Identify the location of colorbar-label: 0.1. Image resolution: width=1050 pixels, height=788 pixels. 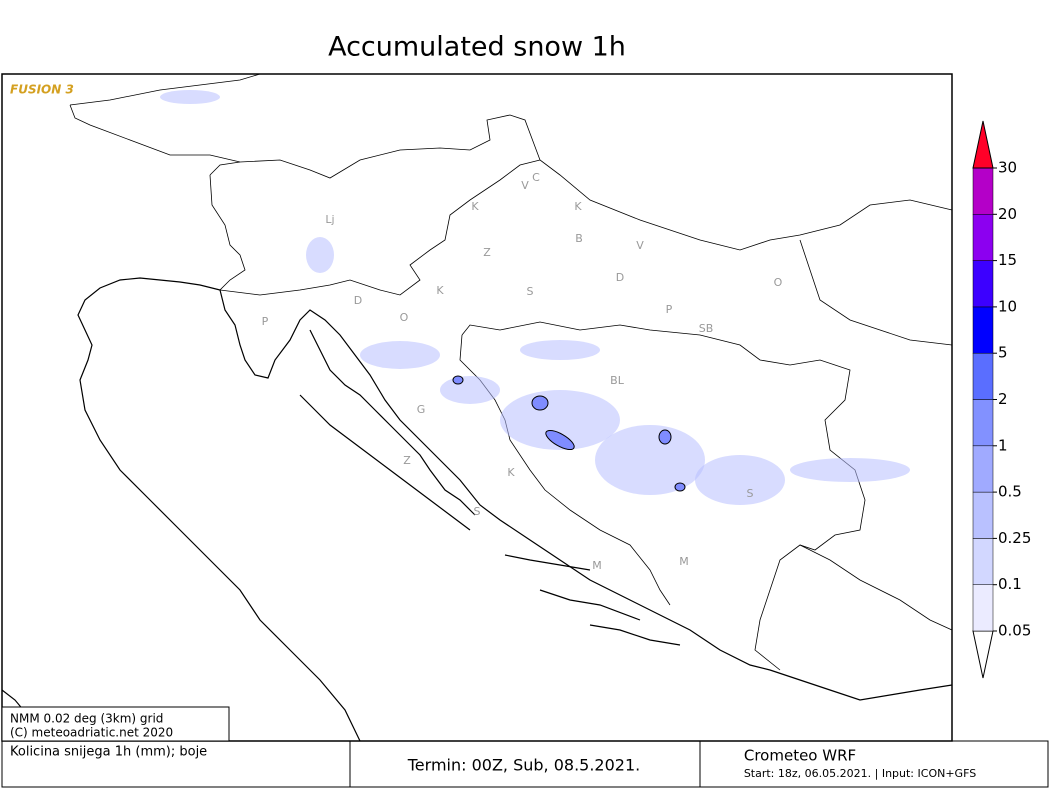
(1010, 584).